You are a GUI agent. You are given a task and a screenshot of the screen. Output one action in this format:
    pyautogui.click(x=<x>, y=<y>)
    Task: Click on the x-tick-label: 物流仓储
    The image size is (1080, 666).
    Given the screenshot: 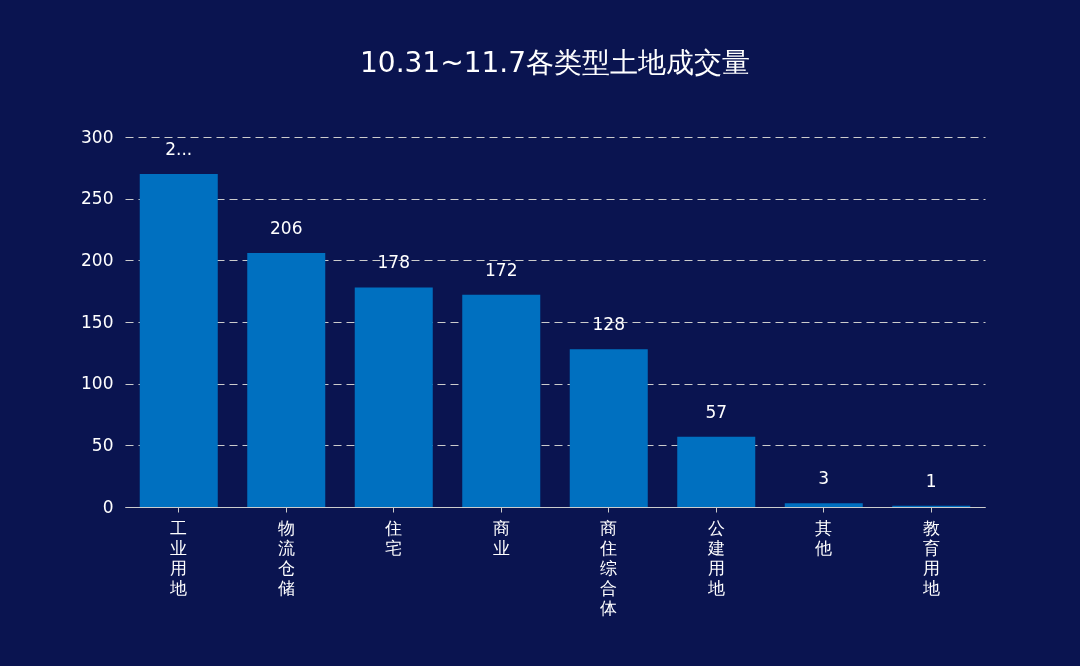 What is the action you would take?
    pyautogui.click(x=286, y=557)
    